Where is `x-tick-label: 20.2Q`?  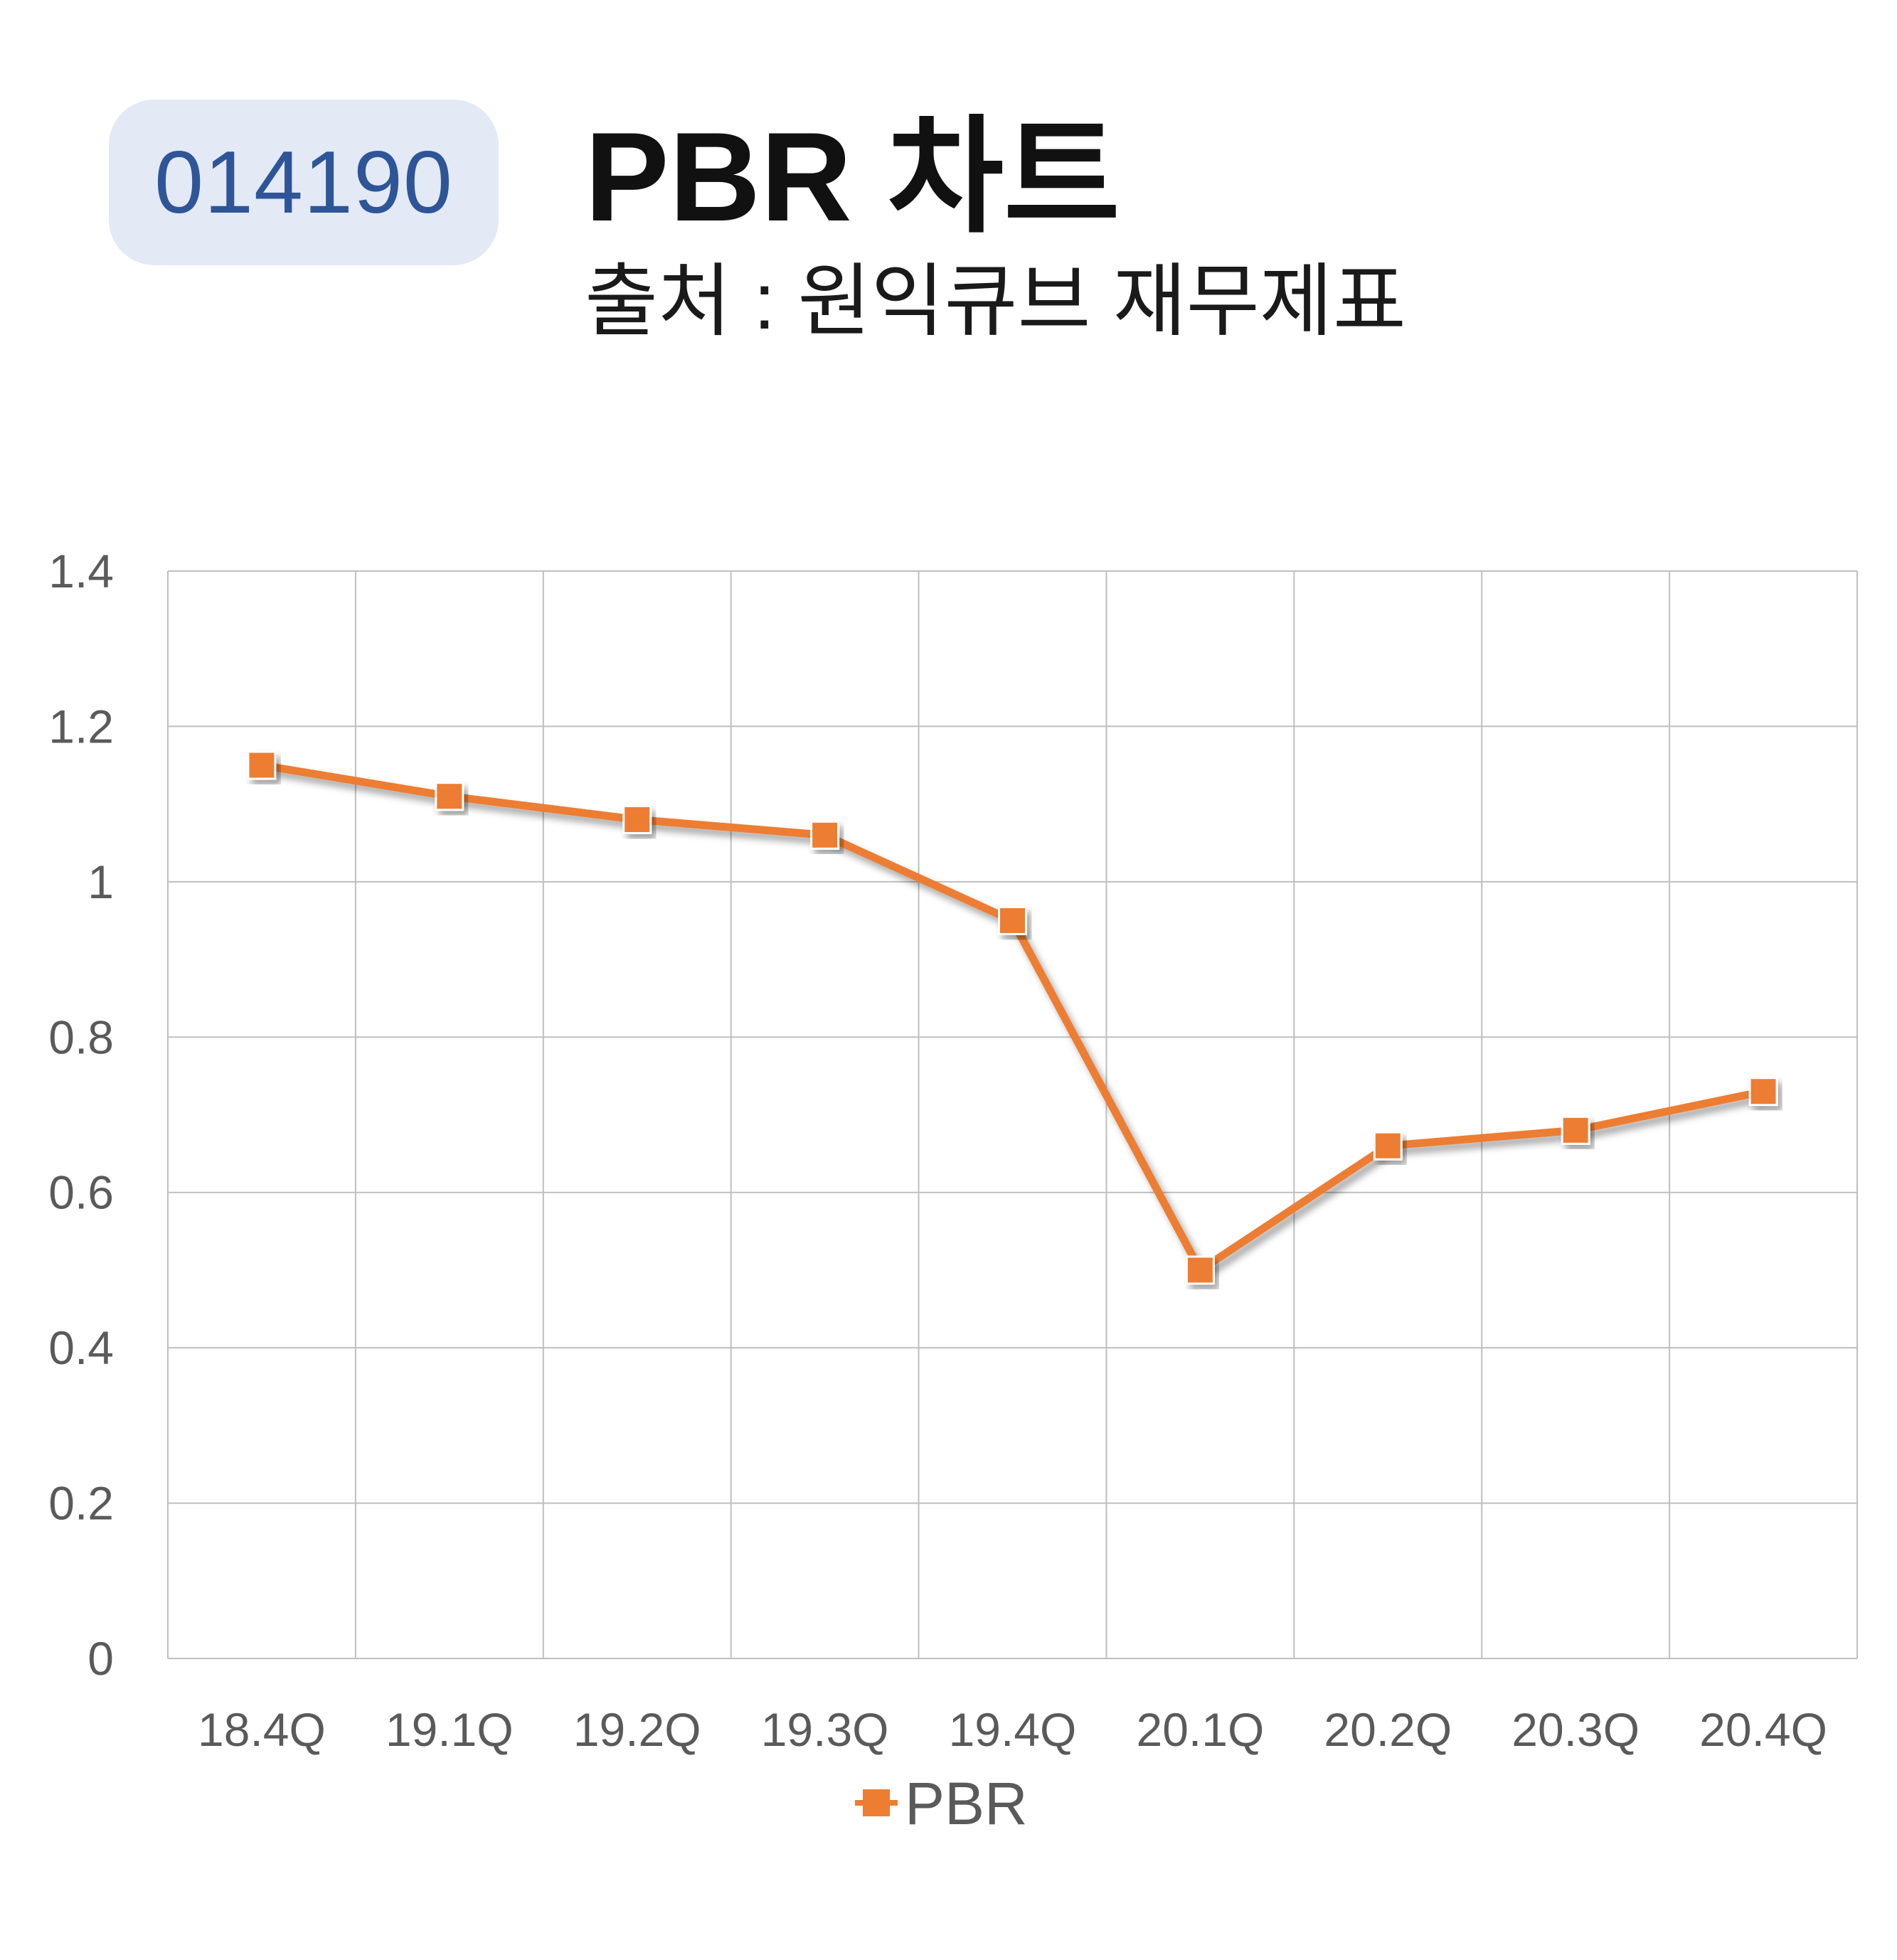
x-tick-label: 20.2Q is located at coordinates (1388, 1729).